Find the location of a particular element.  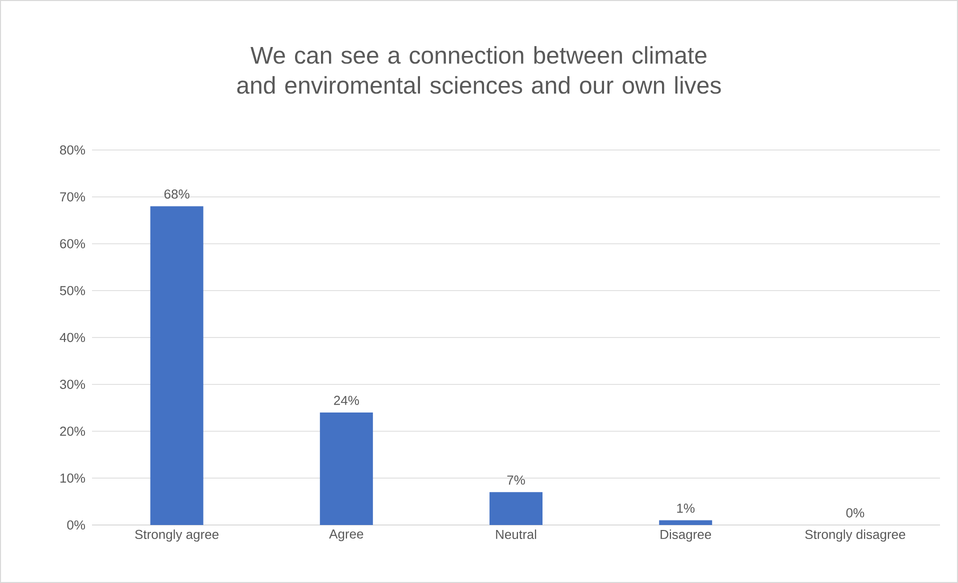

x-tick-label: Neutral is located at coordinates (516, 535).